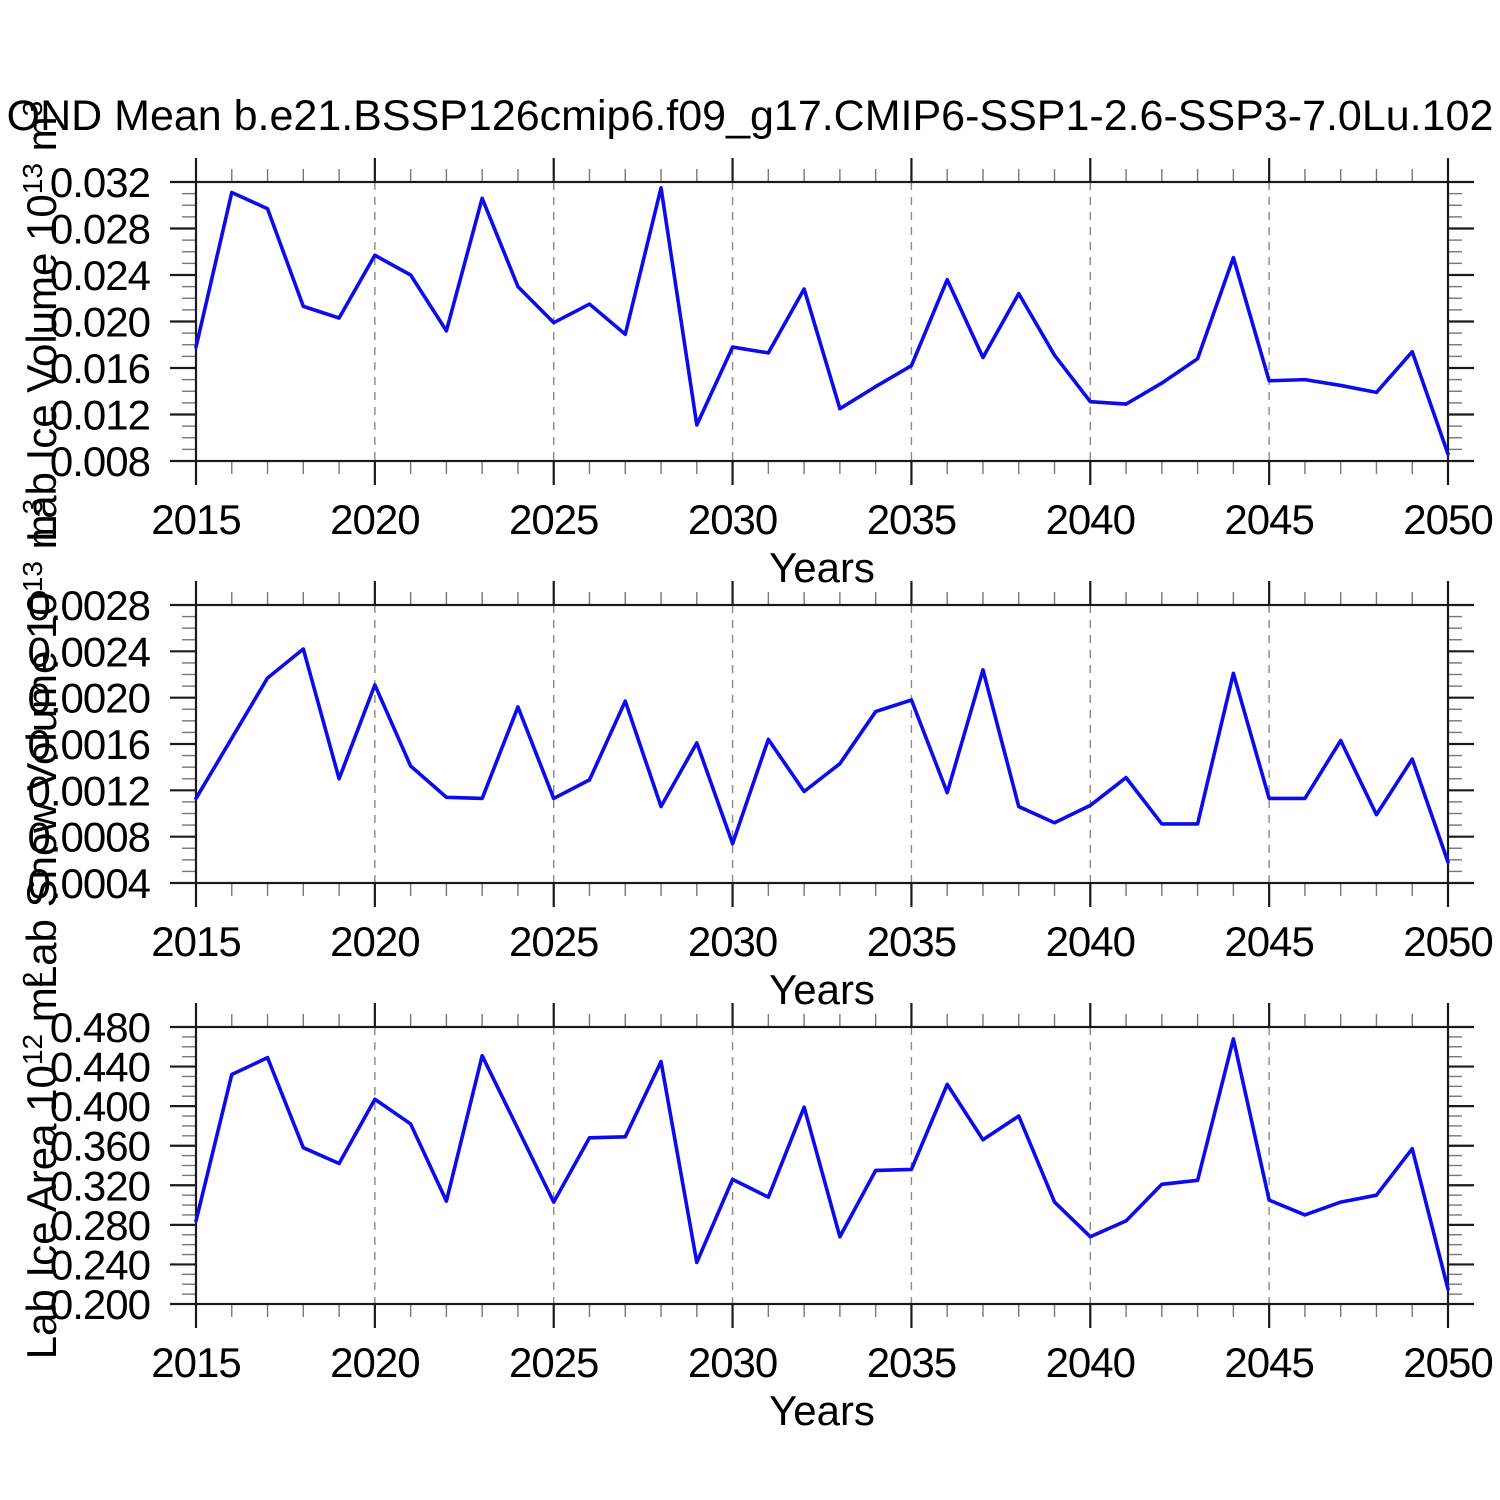 The height and width of the screenshot is (1500, 1500). What do you see at coordinates (100, 1185) in the screenshot?
I see `y-tick-label: 0.320` at bounding box center [100, 1185].